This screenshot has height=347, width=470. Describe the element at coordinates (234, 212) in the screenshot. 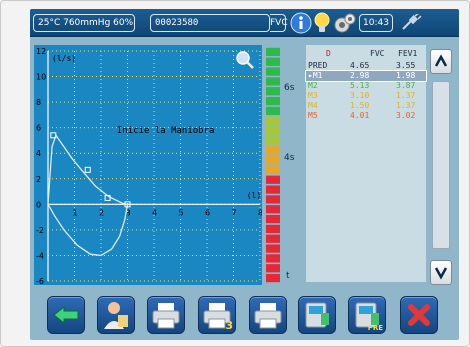

I see `x-tick-label: 7` at that location.